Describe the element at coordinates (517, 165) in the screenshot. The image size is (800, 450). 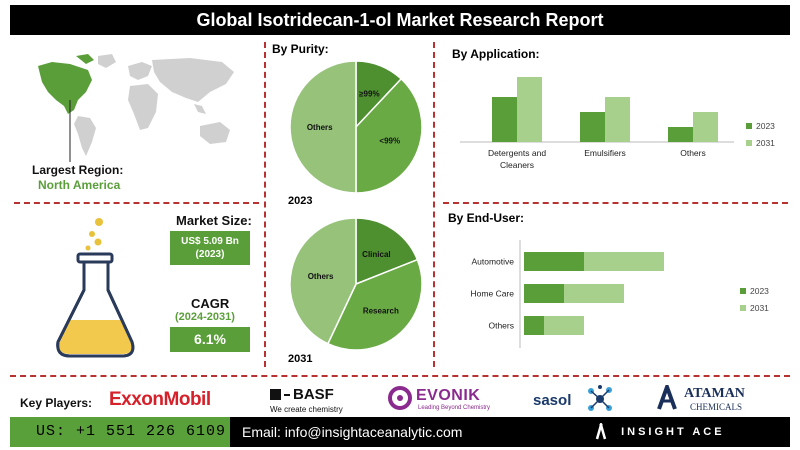
I see `x-tick-label: Cleaners` at that location.